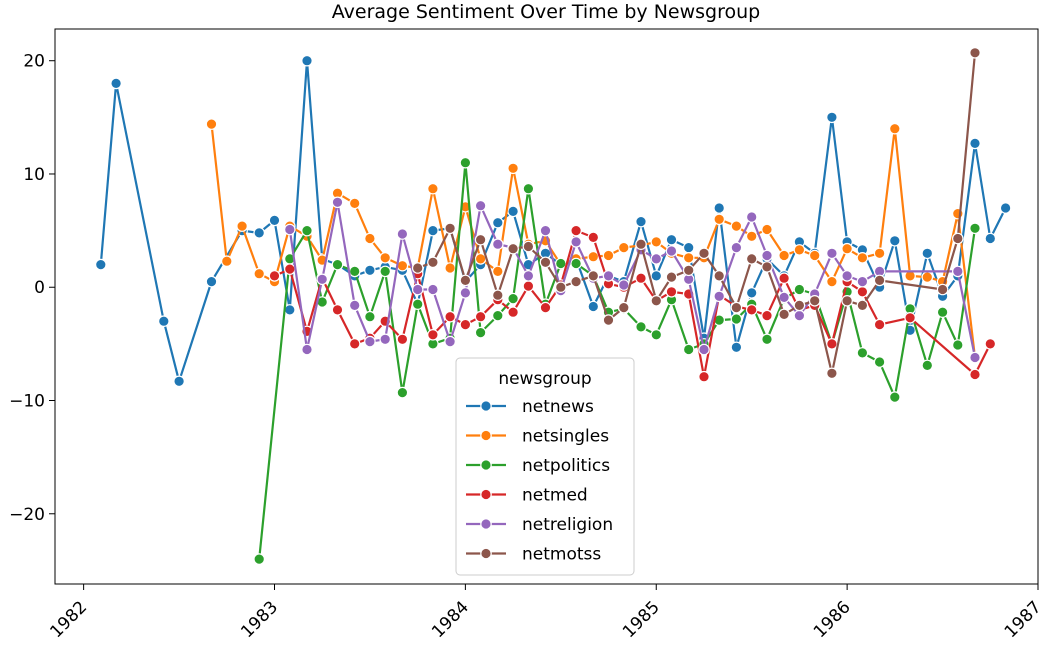 This screenshot has width=1050, height=648. What do you see at coordinates (486, 435) in the screenshot?
I see `legend-swatch-marker` at bounding box center [486, 435].